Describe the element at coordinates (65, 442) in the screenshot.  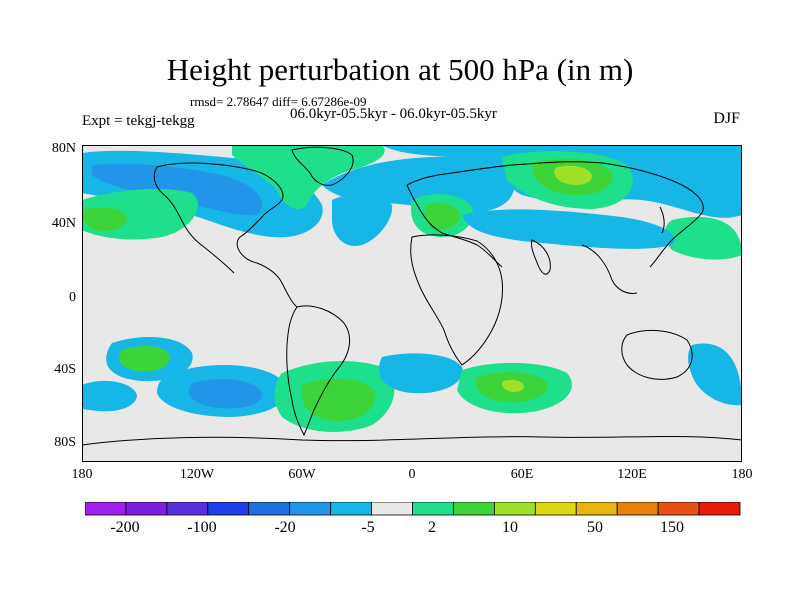
I see `lat-label-80s: 80S` at that location.